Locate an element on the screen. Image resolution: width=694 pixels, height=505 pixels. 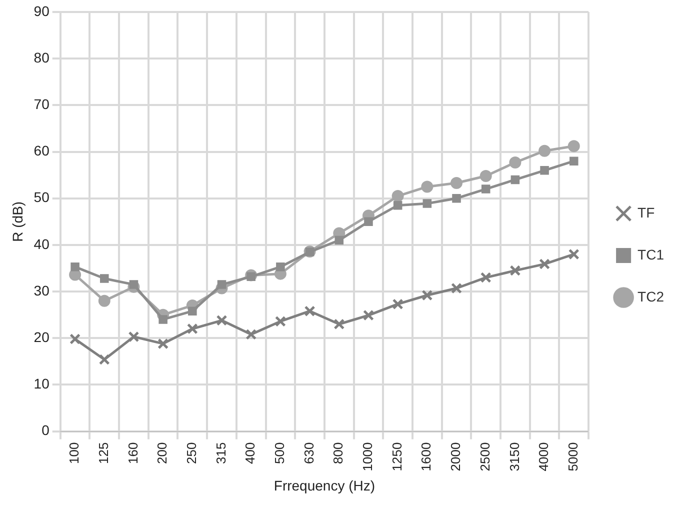
x-tick-label: 125 is located at coordinates (103, 453).